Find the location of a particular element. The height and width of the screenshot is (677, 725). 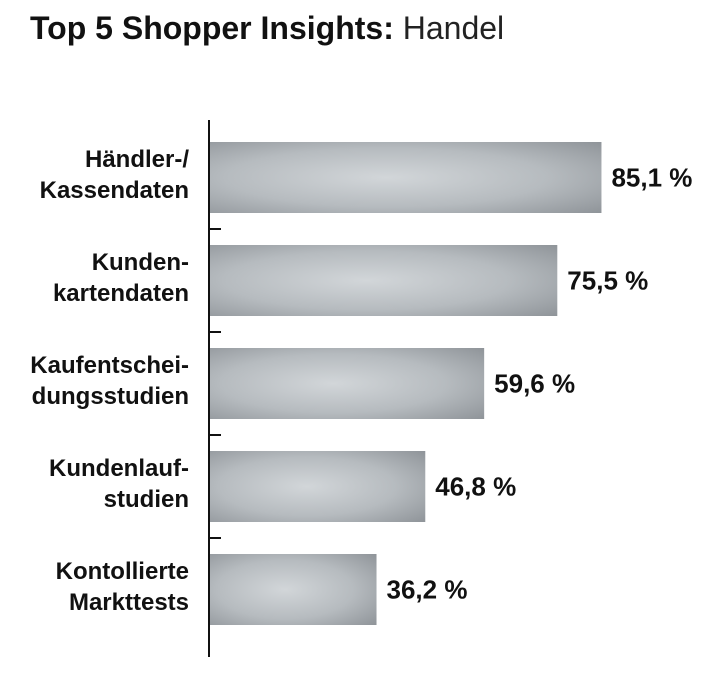

category-label: Kunden-kartendaten is located at coordinates (121, 278).